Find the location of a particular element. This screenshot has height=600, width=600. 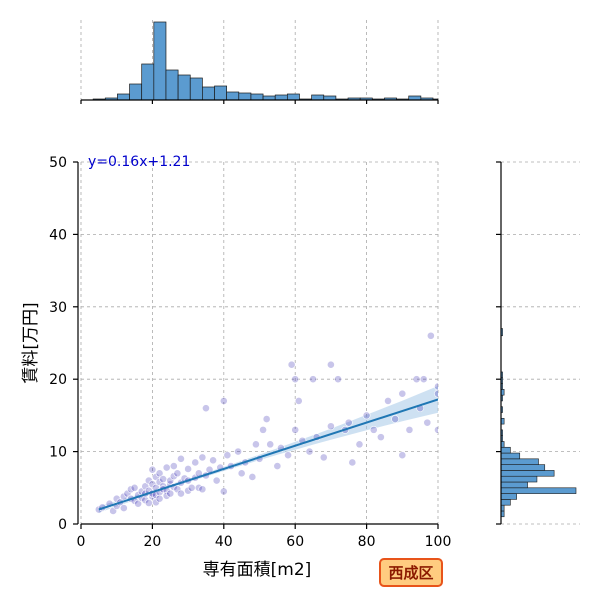

regression-equation: y=0.16x+1.21 is located at coordinates (139, 162).